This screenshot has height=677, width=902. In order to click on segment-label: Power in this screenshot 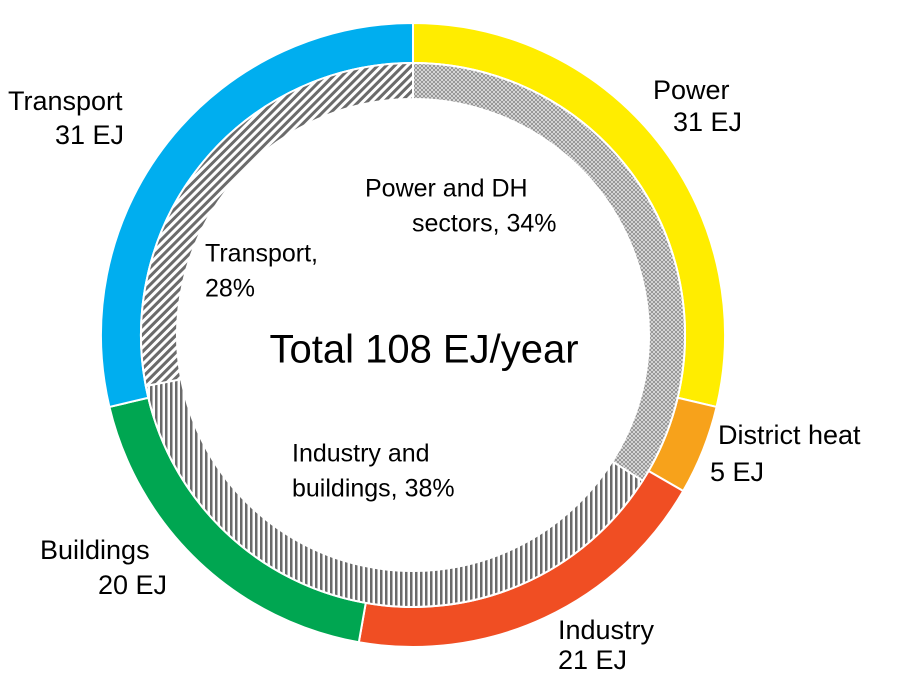, I will do `click(691, 90)`.